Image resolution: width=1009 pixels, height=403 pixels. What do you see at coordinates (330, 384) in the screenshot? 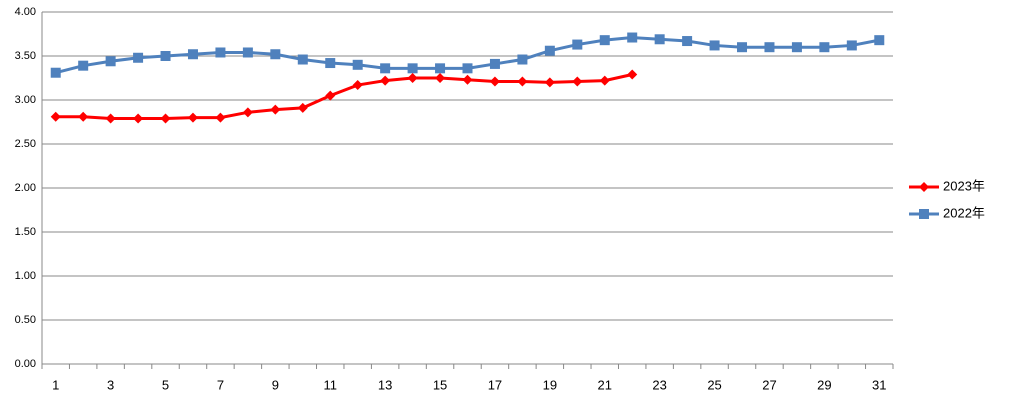
I see `x-tick-label: 11` at bounding box center [330, 384].